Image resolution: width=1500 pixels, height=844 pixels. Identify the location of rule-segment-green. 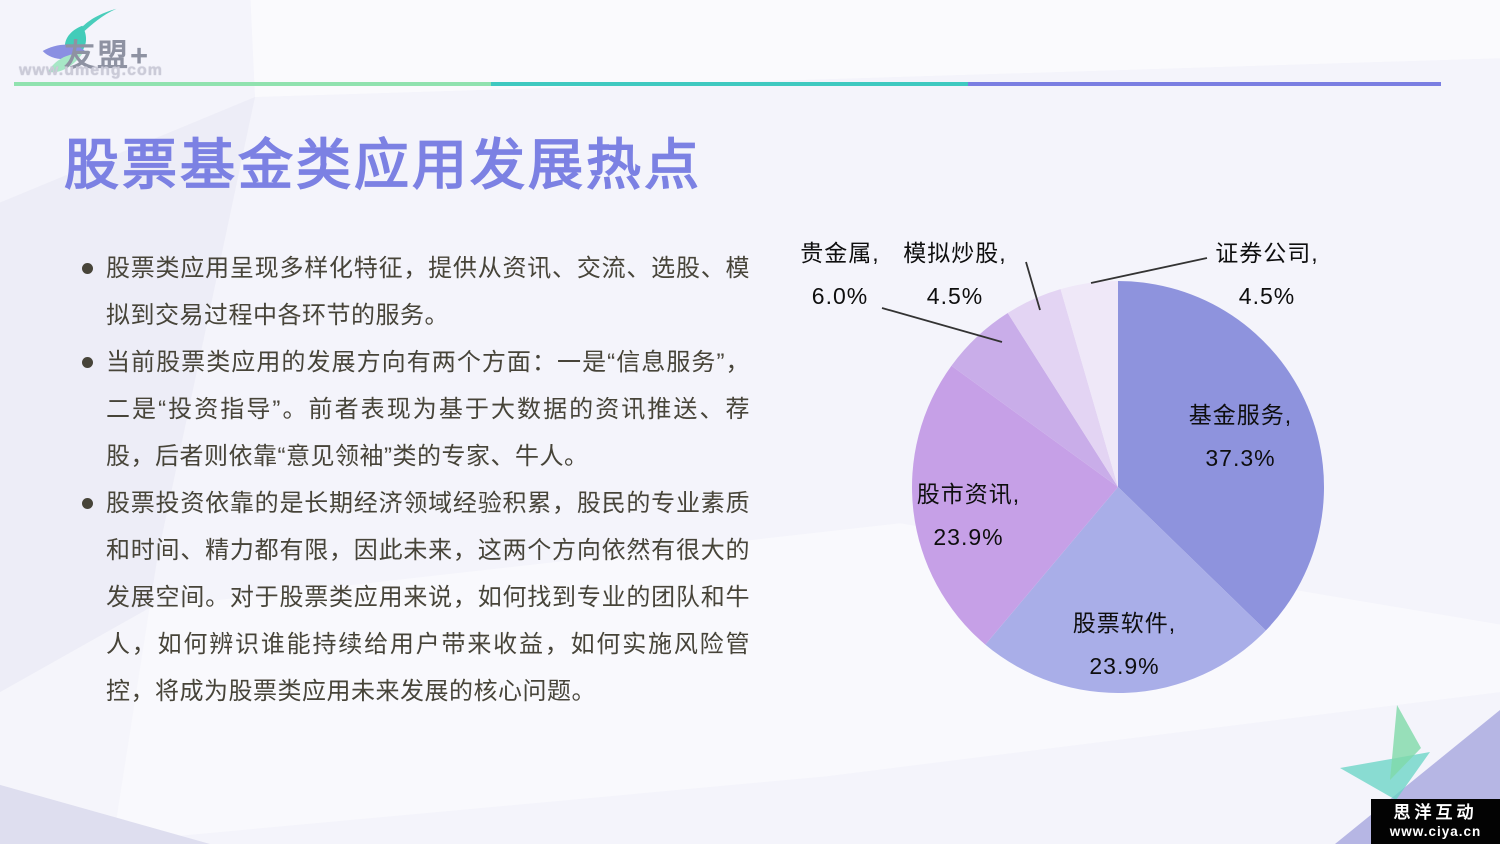
(252, 84).